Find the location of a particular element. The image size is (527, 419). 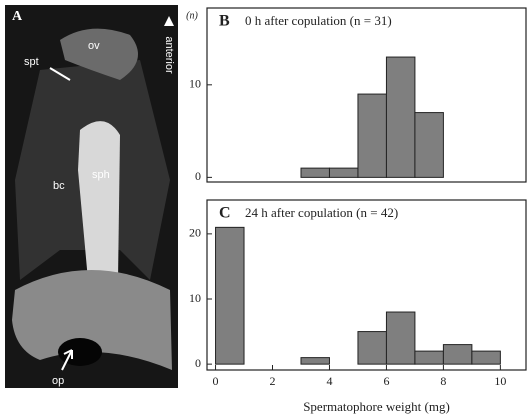

x-tick-label: 10 is located at coordinates (500, 381).